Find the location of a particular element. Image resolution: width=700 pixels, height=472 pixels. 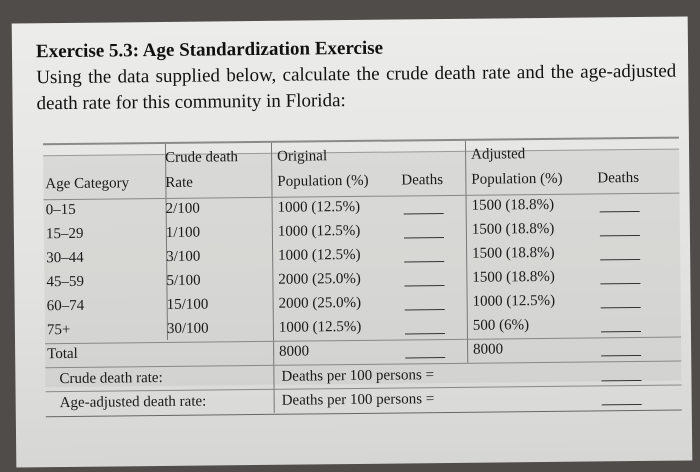

header-deaths-adjusted: Deaths is located at coordinates (618, 178).